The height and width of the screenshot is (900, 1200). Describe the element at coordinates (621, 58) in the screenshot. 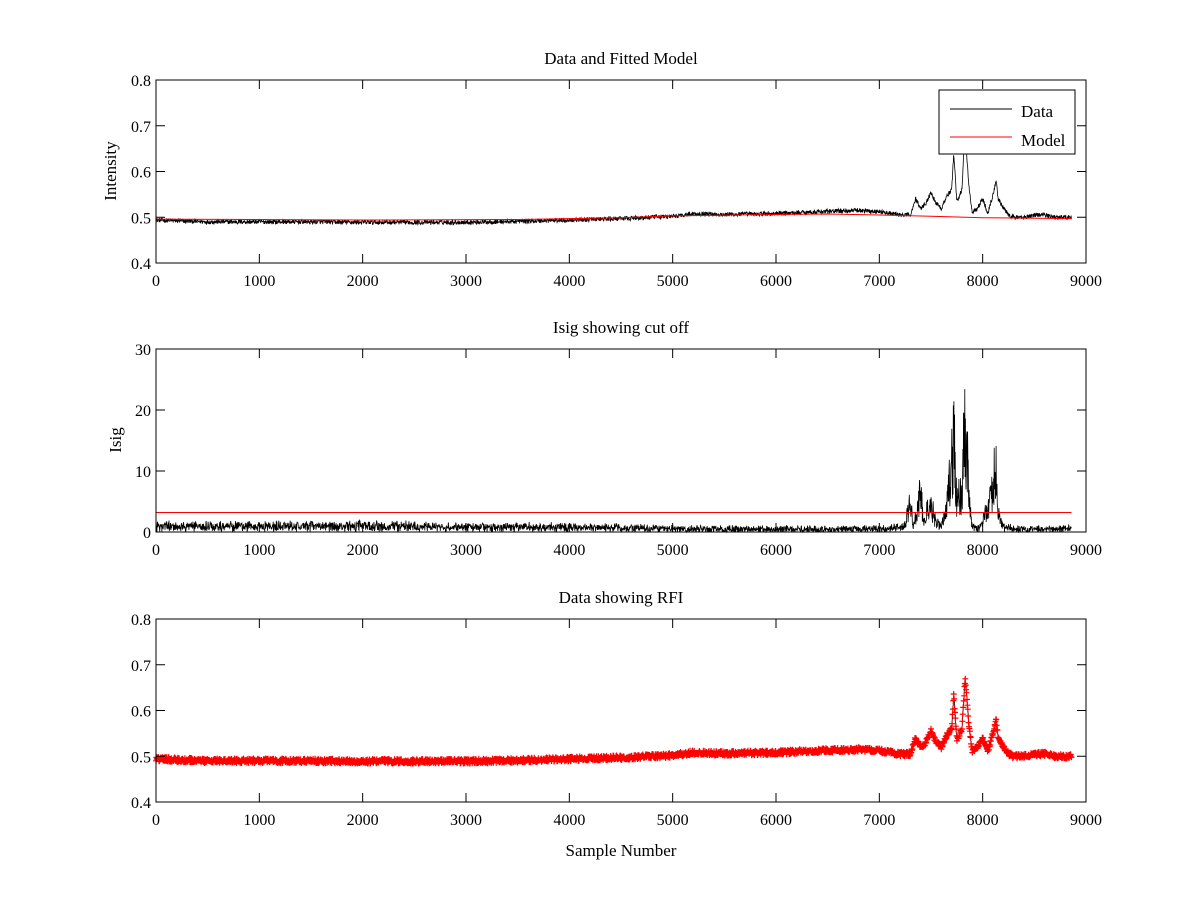

I see `panel-1-title: Data and Fitted Model` at that location.